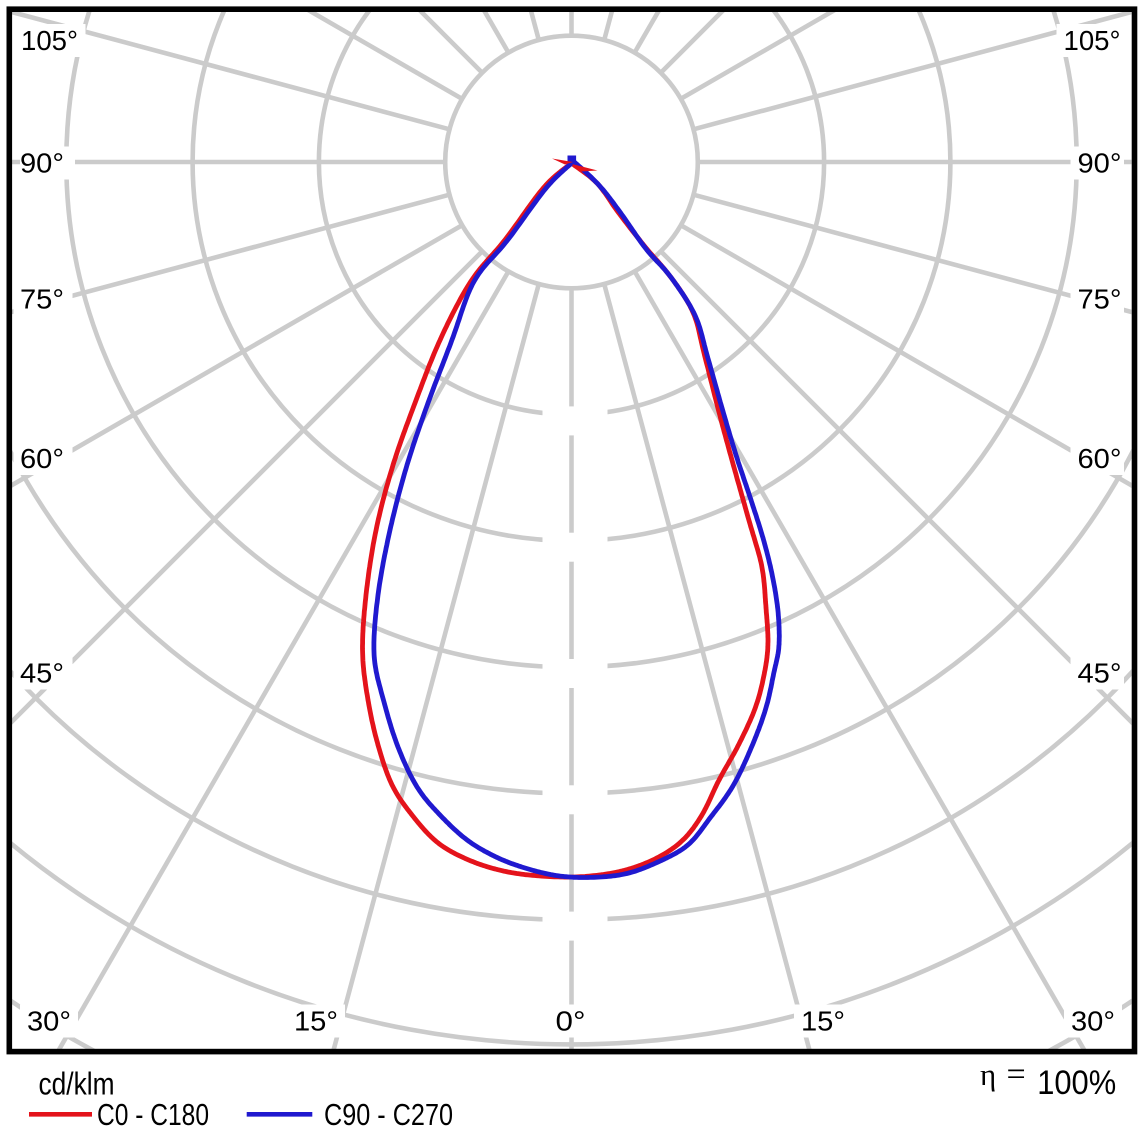 The height and width of the screenshot is (1148, 1143). Describe the element at coordinates (571, 1021) in the screenshot. I see `svg-text: 0°` at that location.